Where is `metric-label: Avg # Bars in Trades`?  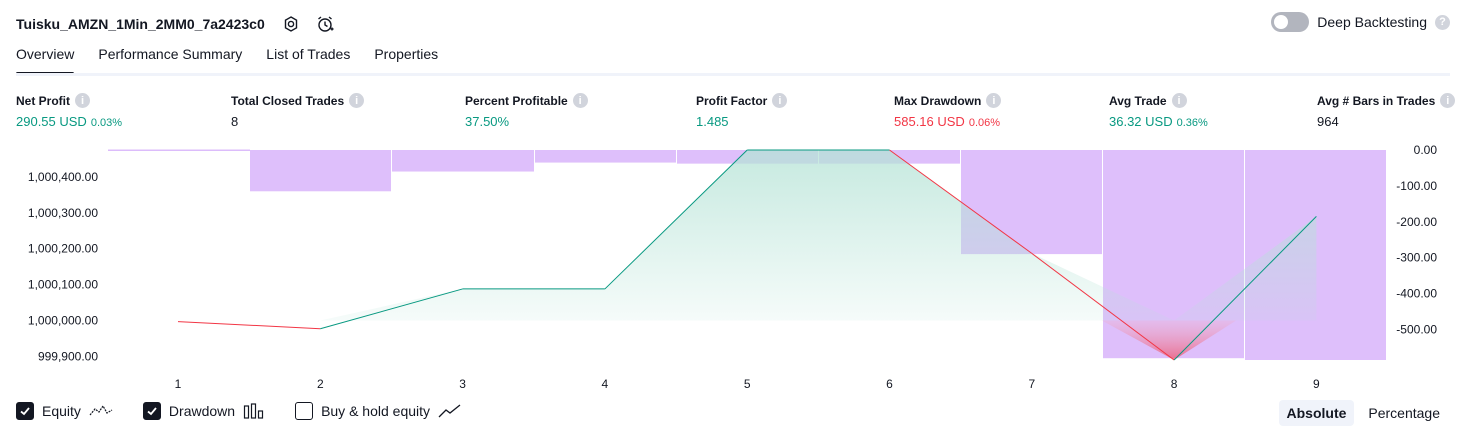
metric-label: Avg # Bars in Trades is located at coordinates (1376, 101).